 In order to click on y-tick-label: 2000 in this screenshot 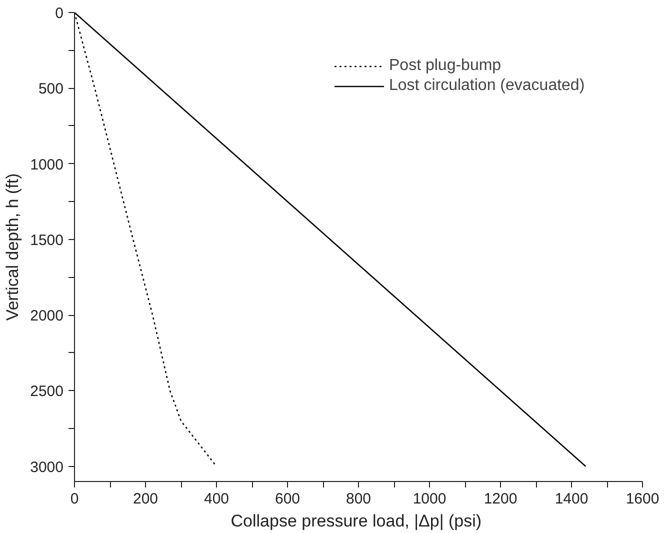, I will do `click(47, 316)`.